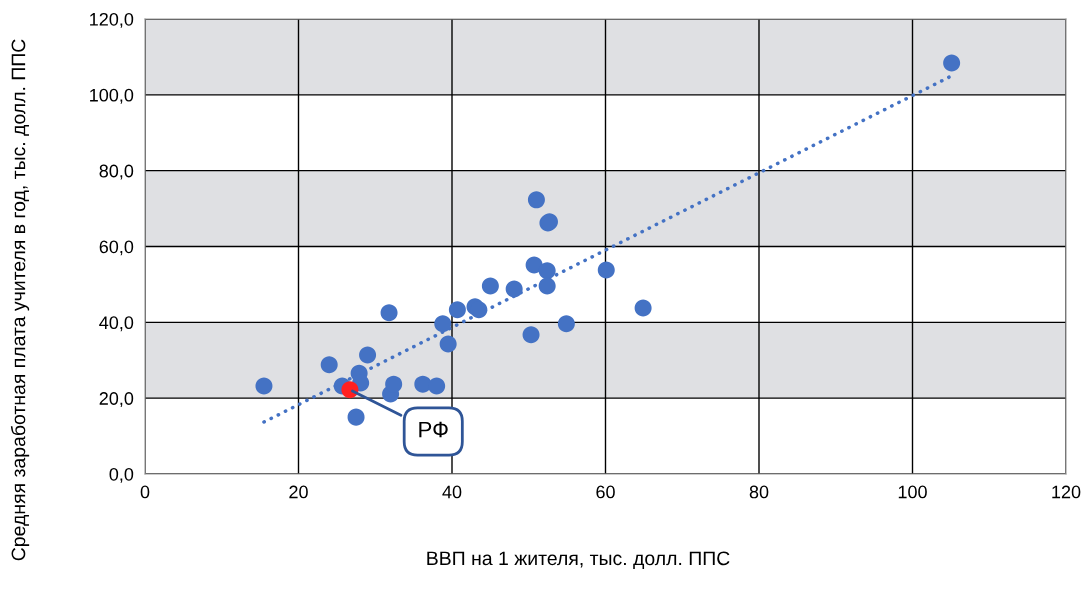  What do you see at coordinates (578, 560) in the screenshot?
I see `x-axis-title: ВВП на 1 жителя, тыс. долл. ППС` at bounding box center [578, 560].